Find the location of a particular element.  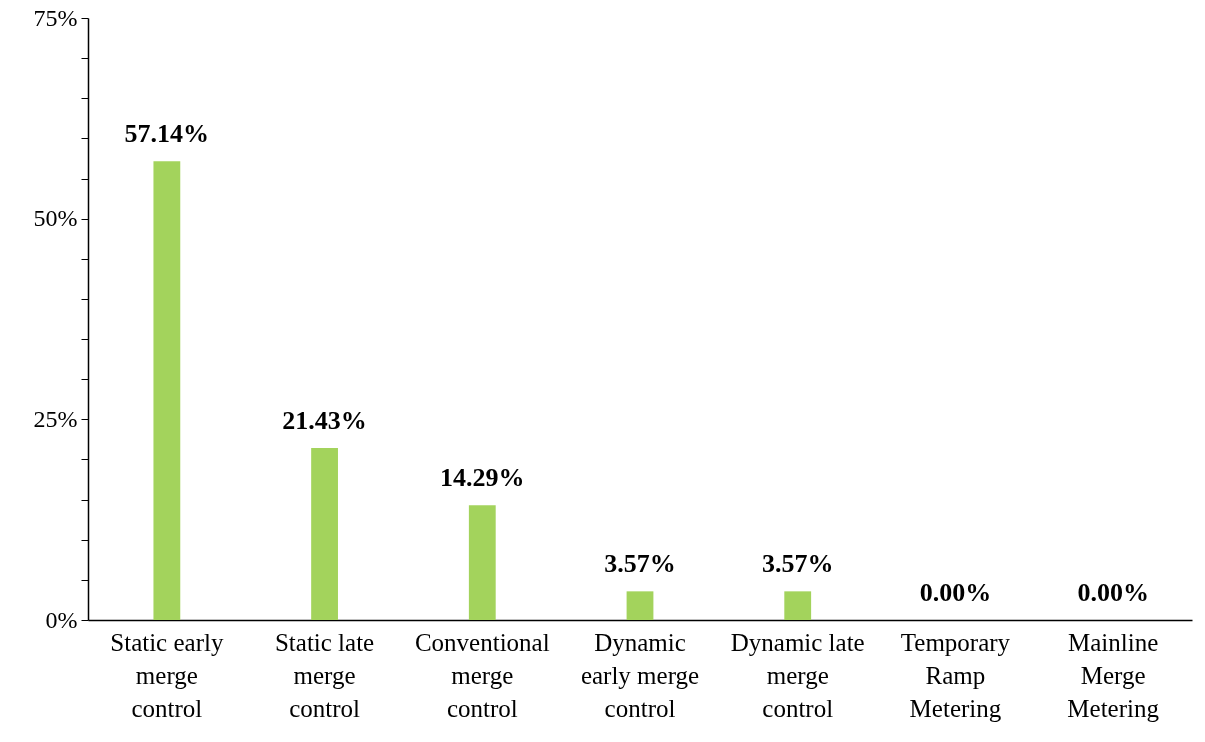

y-tick-label: 0% is located at coordinates (61, 619).